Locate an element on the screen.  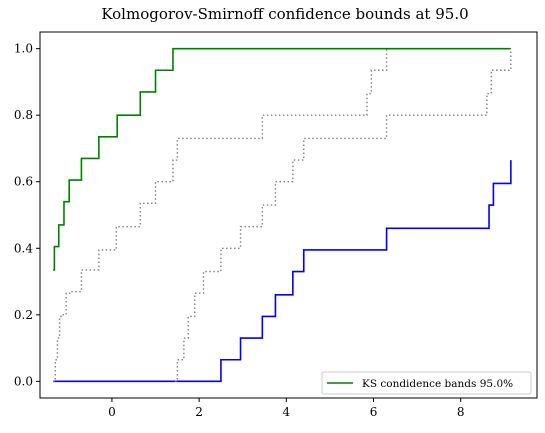
y-tick-label: 0.6 is located at coordinates (23, 182).